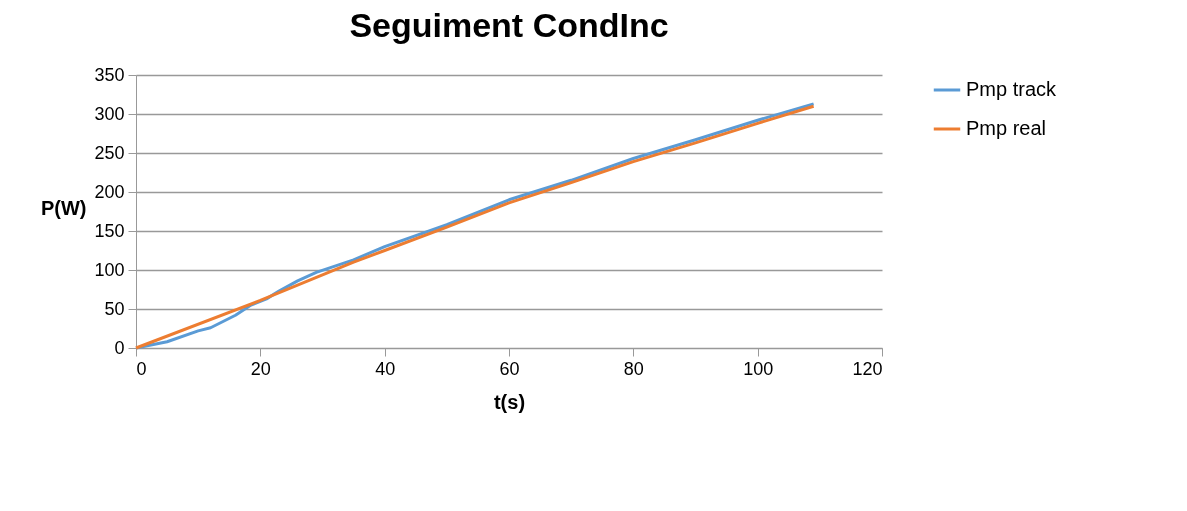 Image resolution: width=1187 pixels, height=511 pixels. Describe the element at coordinates (1012, 89) in the screenshot. I see `legend-label: Pmp track` at that location.